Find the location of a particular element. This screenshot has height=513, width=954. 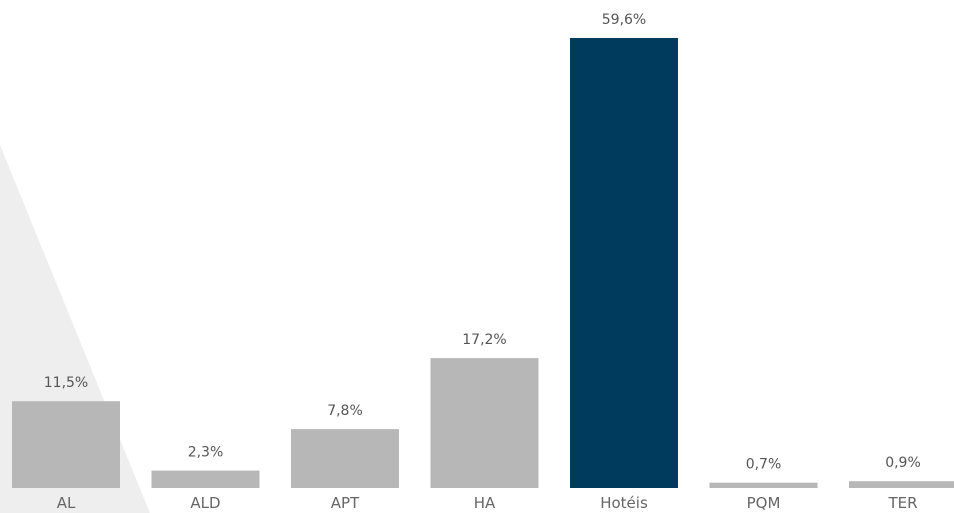

bar-apt is located at coordinates (345, 458).